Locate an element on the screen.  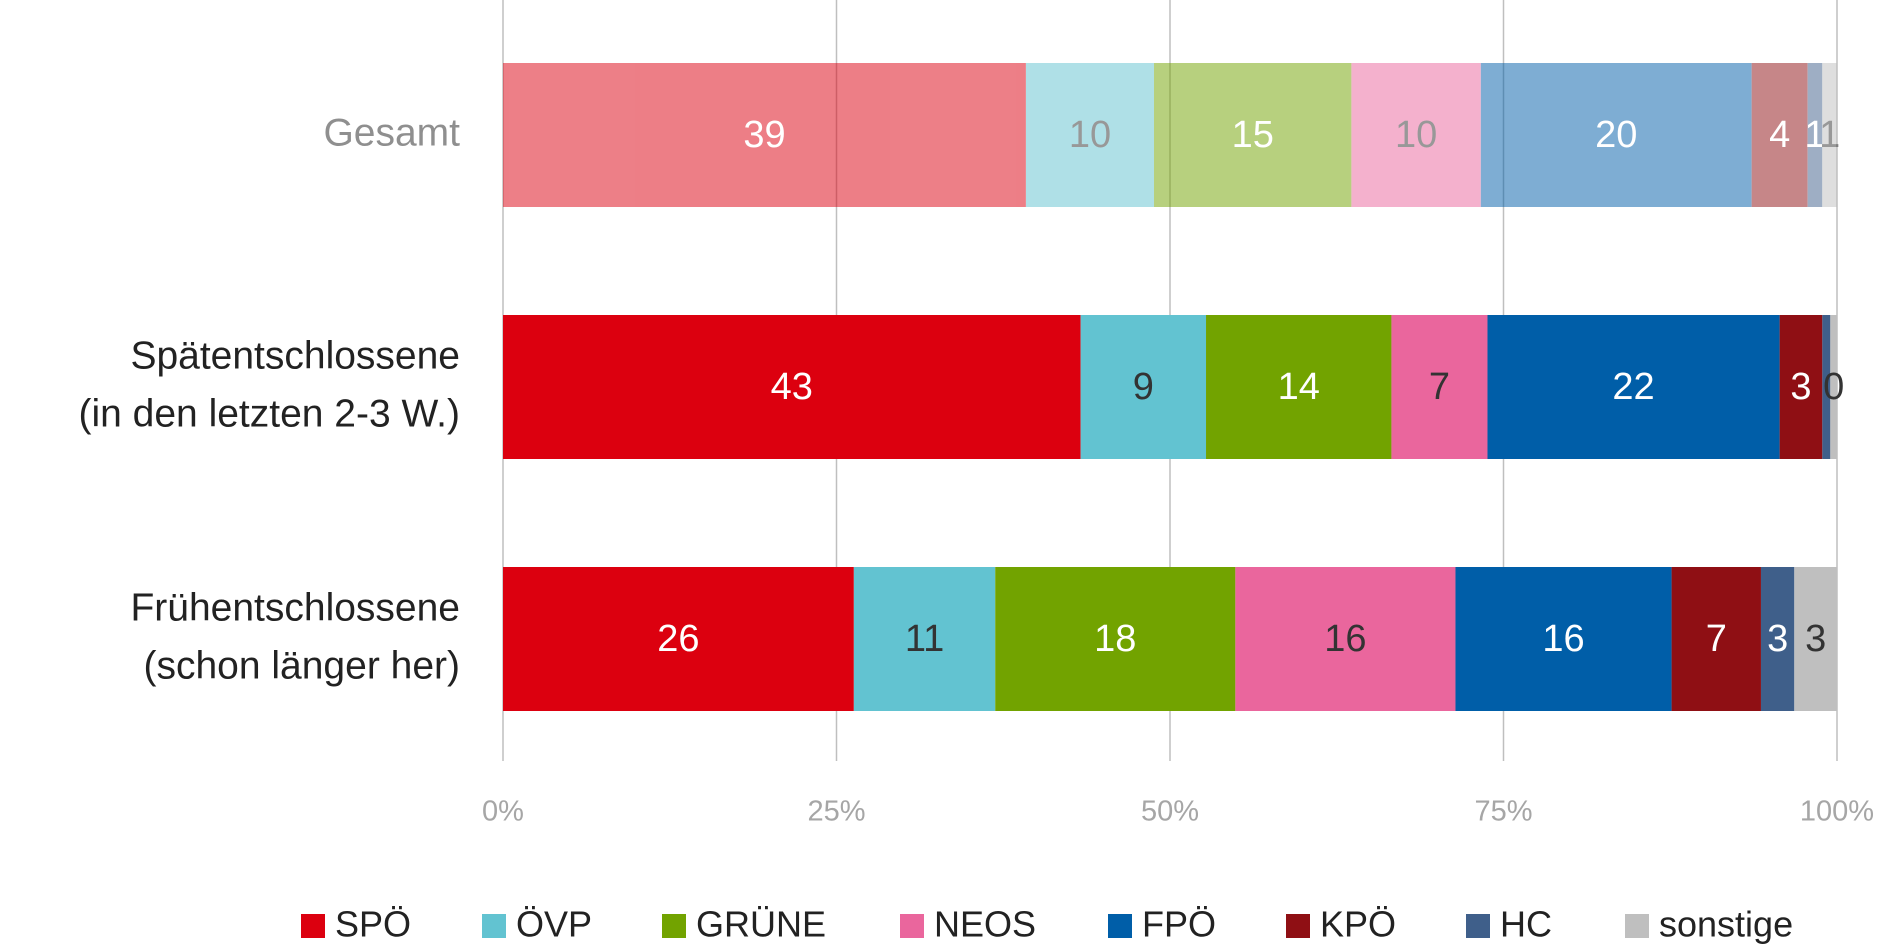
value-label: 26 is located at coordinates (678, 639).